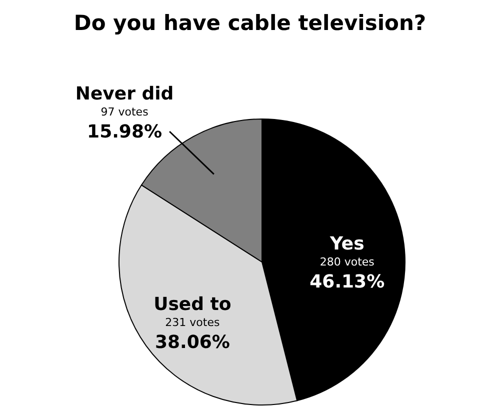 This screenshot has width=500, height=419. I want to click on chart-title: Do you have cable television?, so click(250, 23).